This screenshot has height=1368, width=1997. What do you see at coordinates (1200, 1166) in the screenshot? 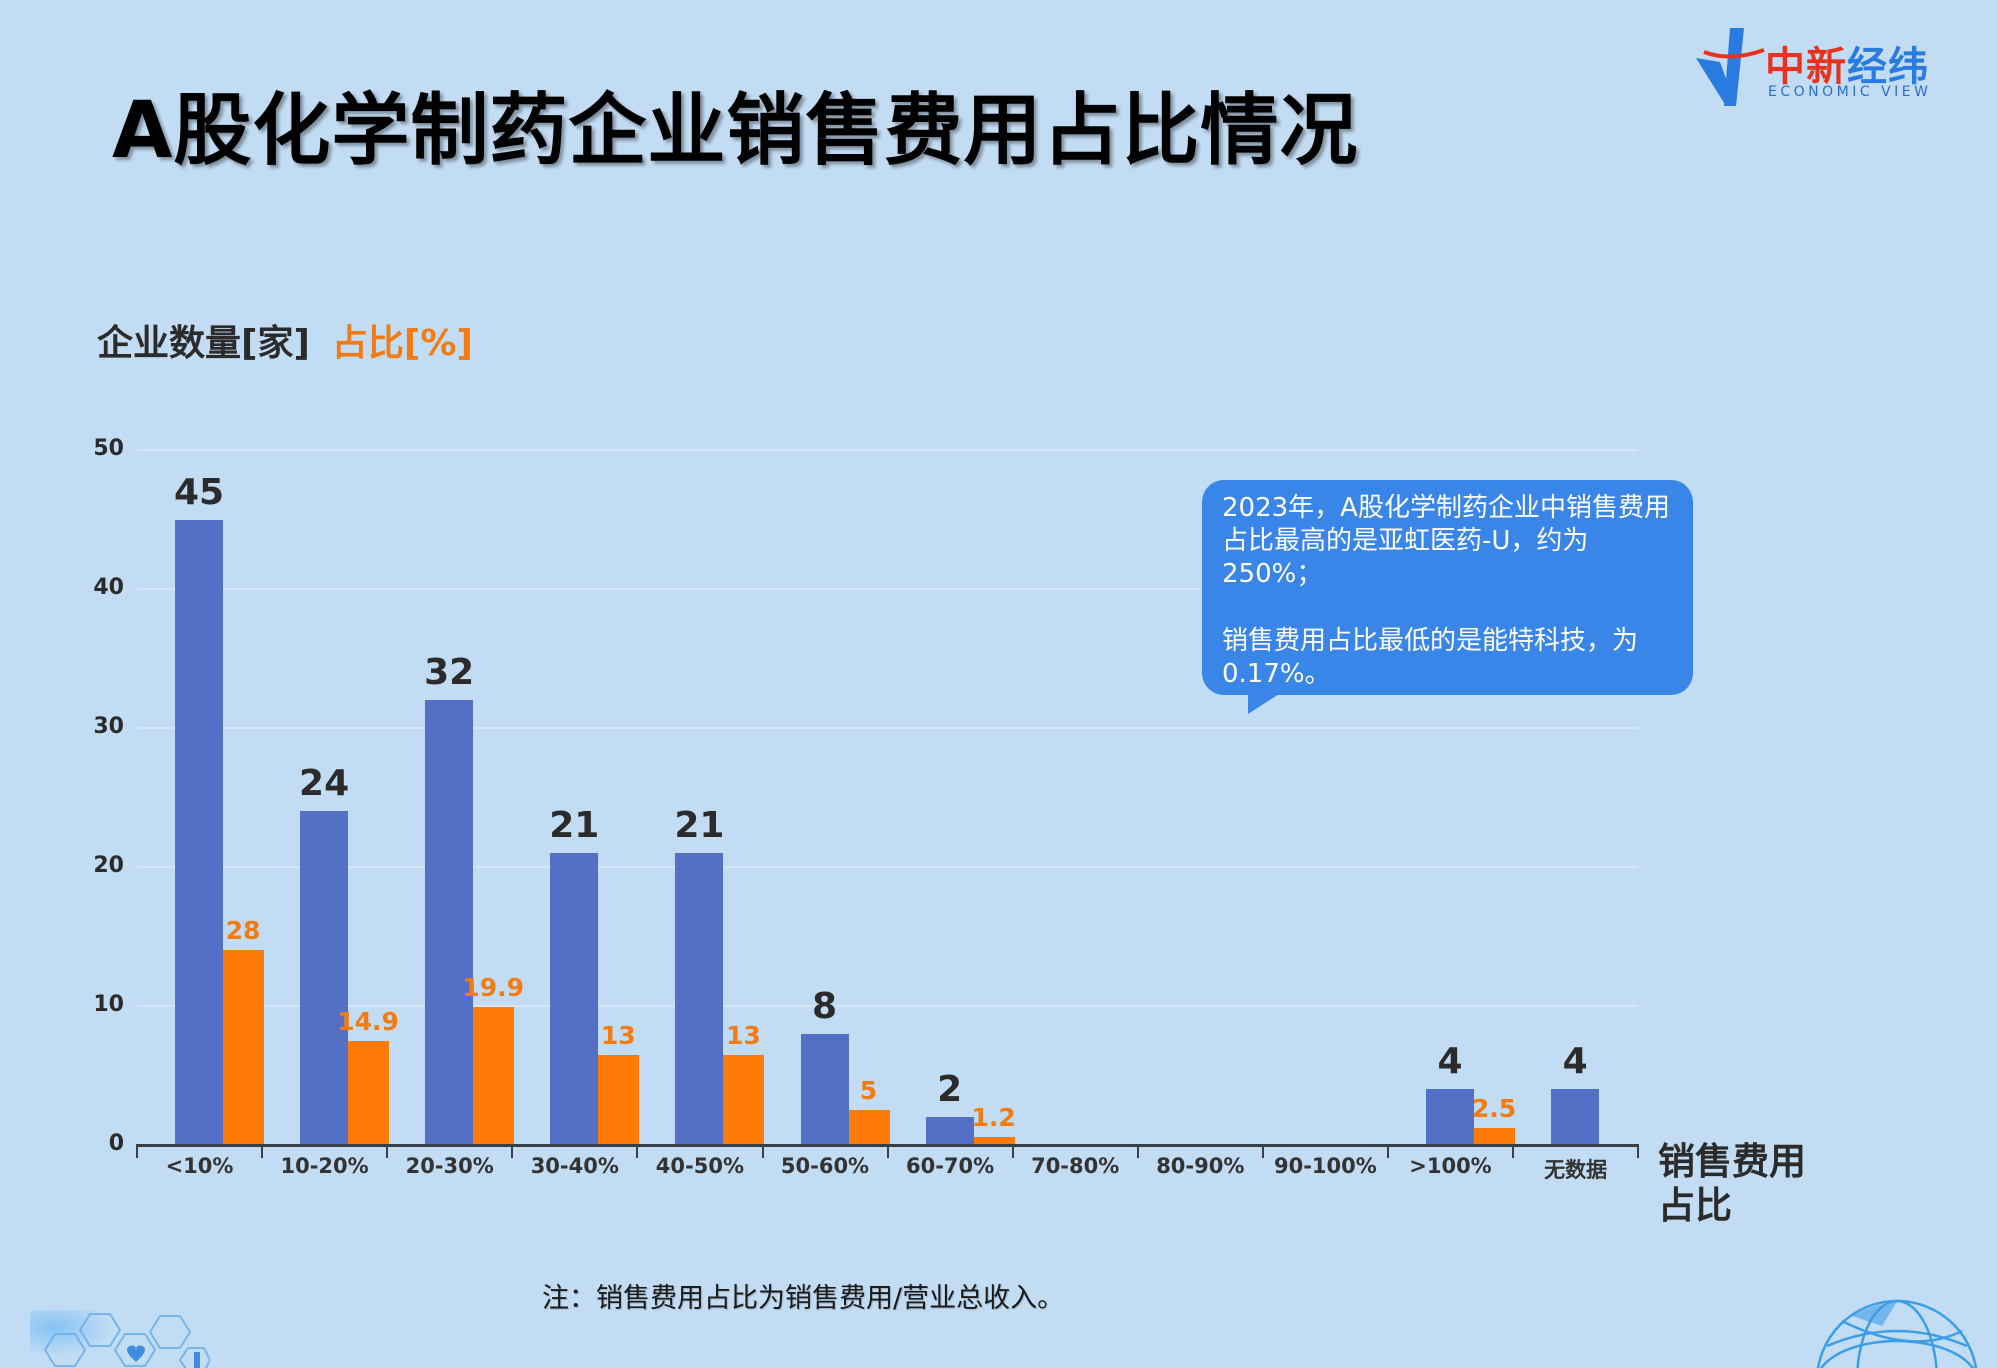
I see `x-tick-label: 80-90%` at bounding box center [1200, 1166].